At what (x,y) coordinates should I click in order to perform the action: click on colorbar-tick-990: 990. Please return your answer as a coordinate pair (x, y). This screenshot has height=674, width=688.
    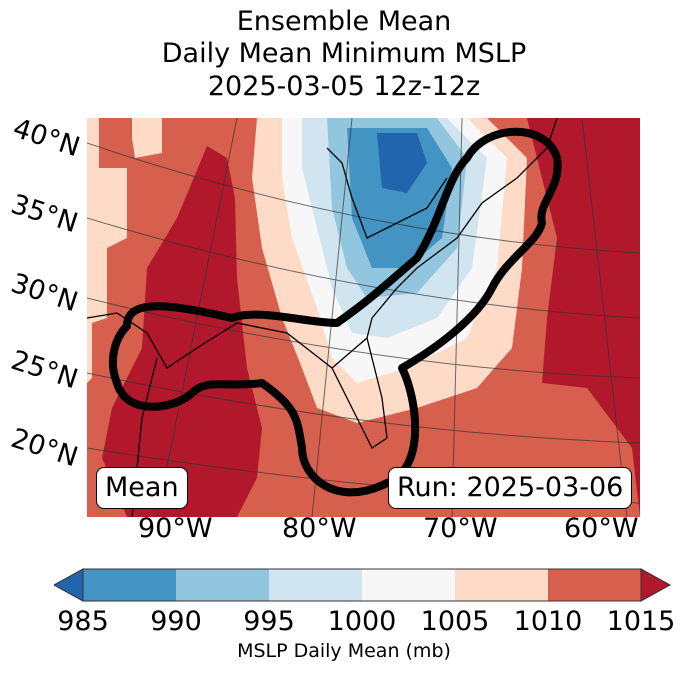
    Looking at the image, I should click on (176, 621).